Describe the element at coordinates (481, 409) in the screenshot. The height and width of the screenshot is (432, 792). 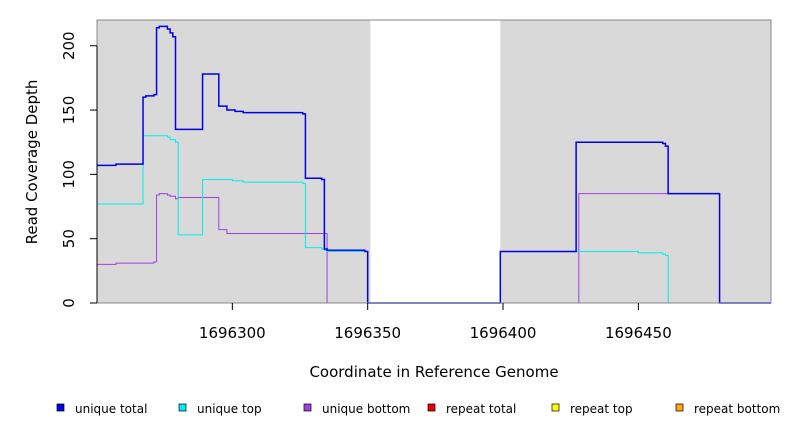
I see `legend-label-repeat-total: repeat total` at that location.